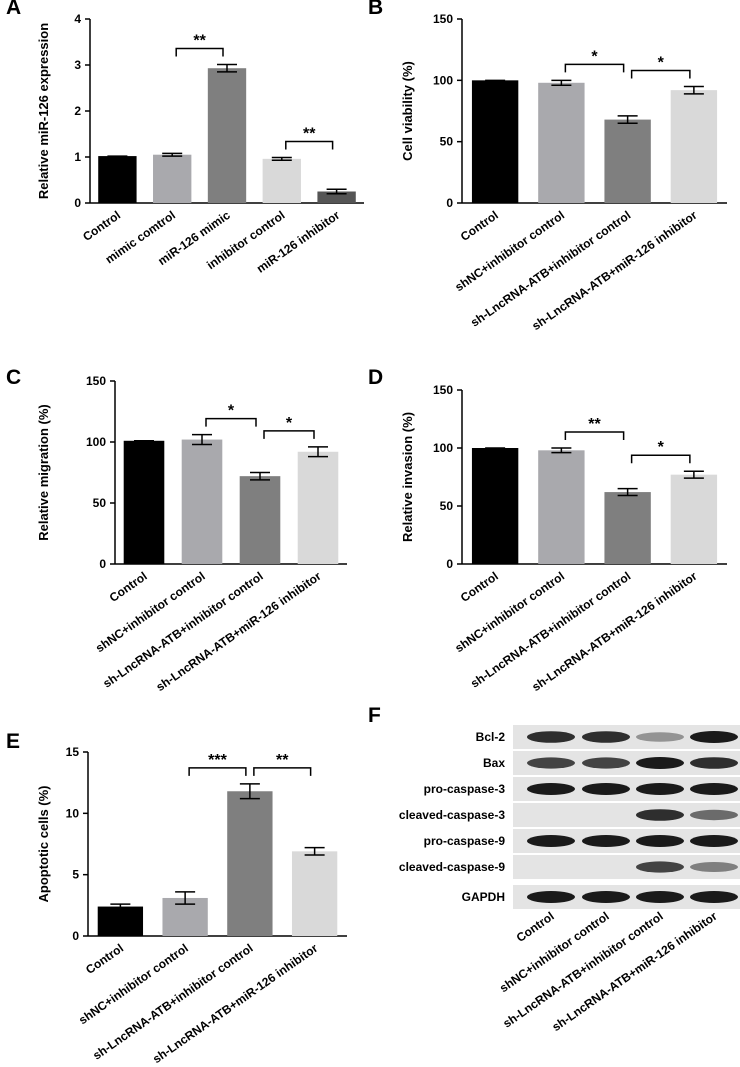  I want to click on blot-row-label: pro-caspase-9, so click(465, 841).